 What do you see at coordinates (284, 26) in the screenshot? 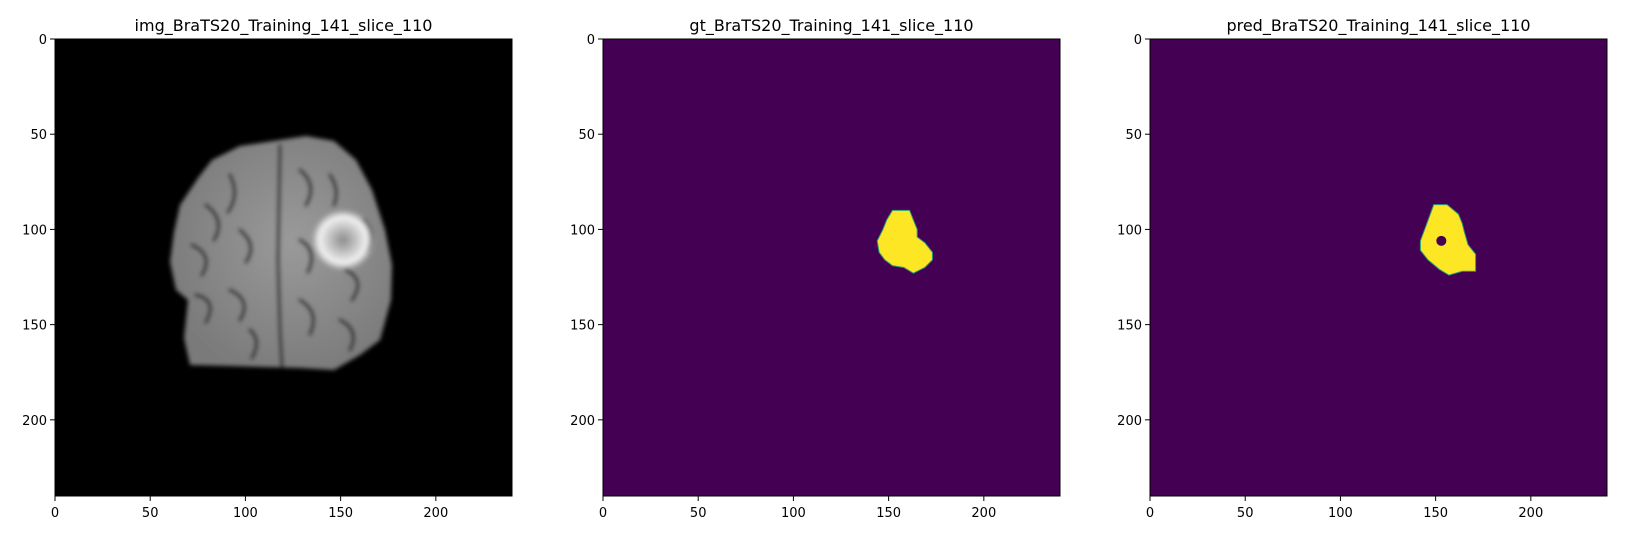
I see `panel-title: img_BraTS20_Training_141_slice_110` at bounding box center [284, 26].